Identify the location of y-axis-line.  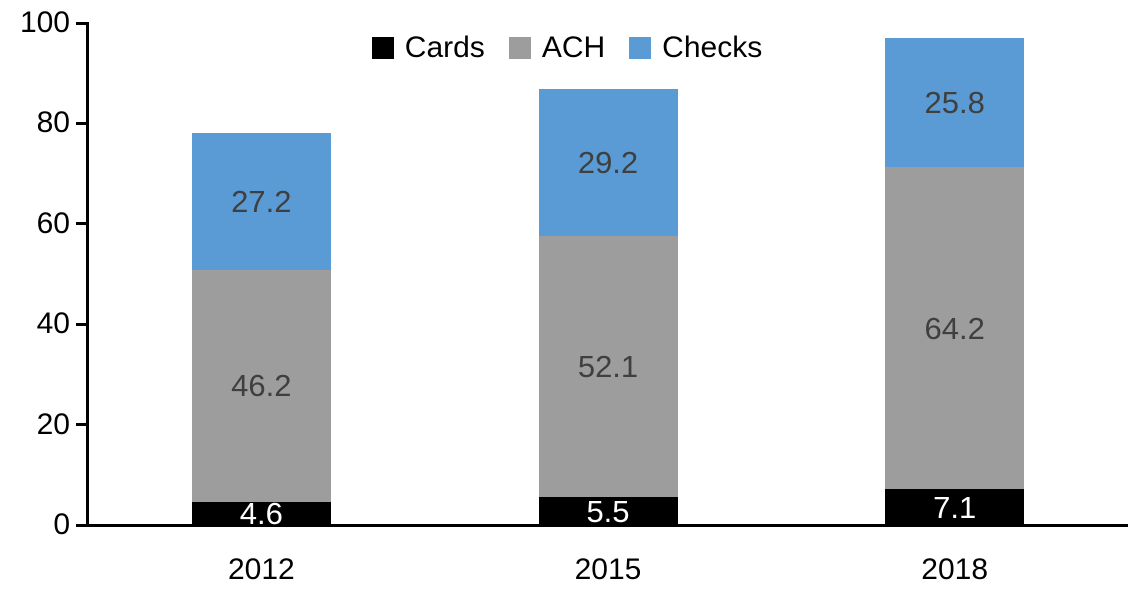
(87, 274).